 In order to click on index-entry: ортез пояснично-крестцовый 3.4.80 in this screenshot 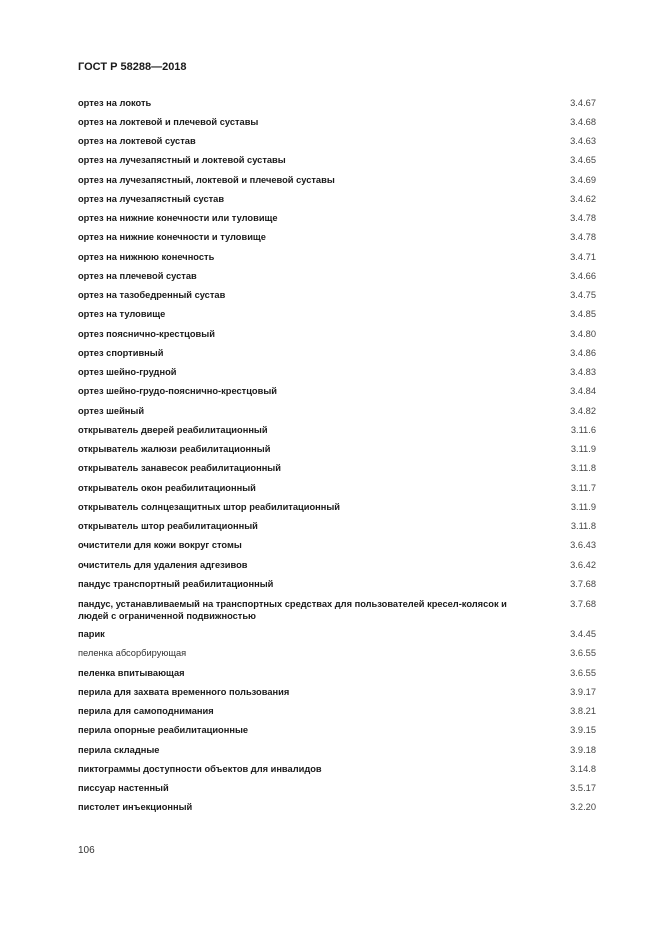, I will do `click(337, 334)`.